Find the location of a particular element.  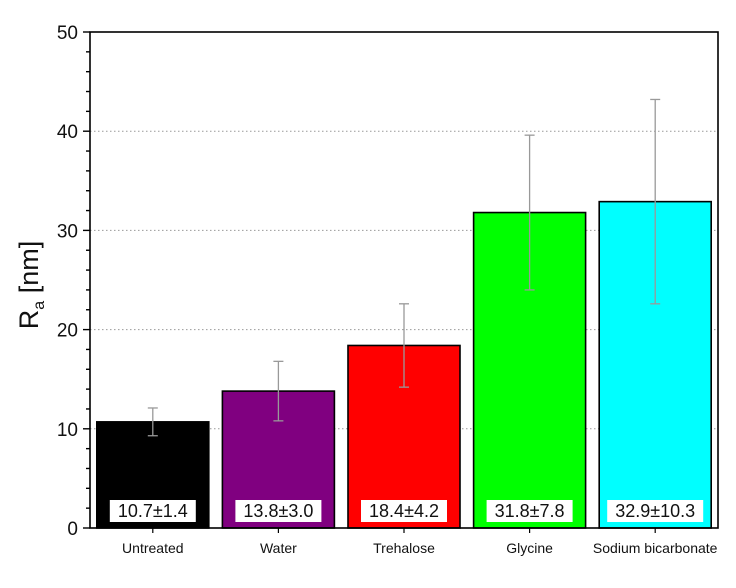

y-axis-label-subscript: a is located at coordinates (39, 305).